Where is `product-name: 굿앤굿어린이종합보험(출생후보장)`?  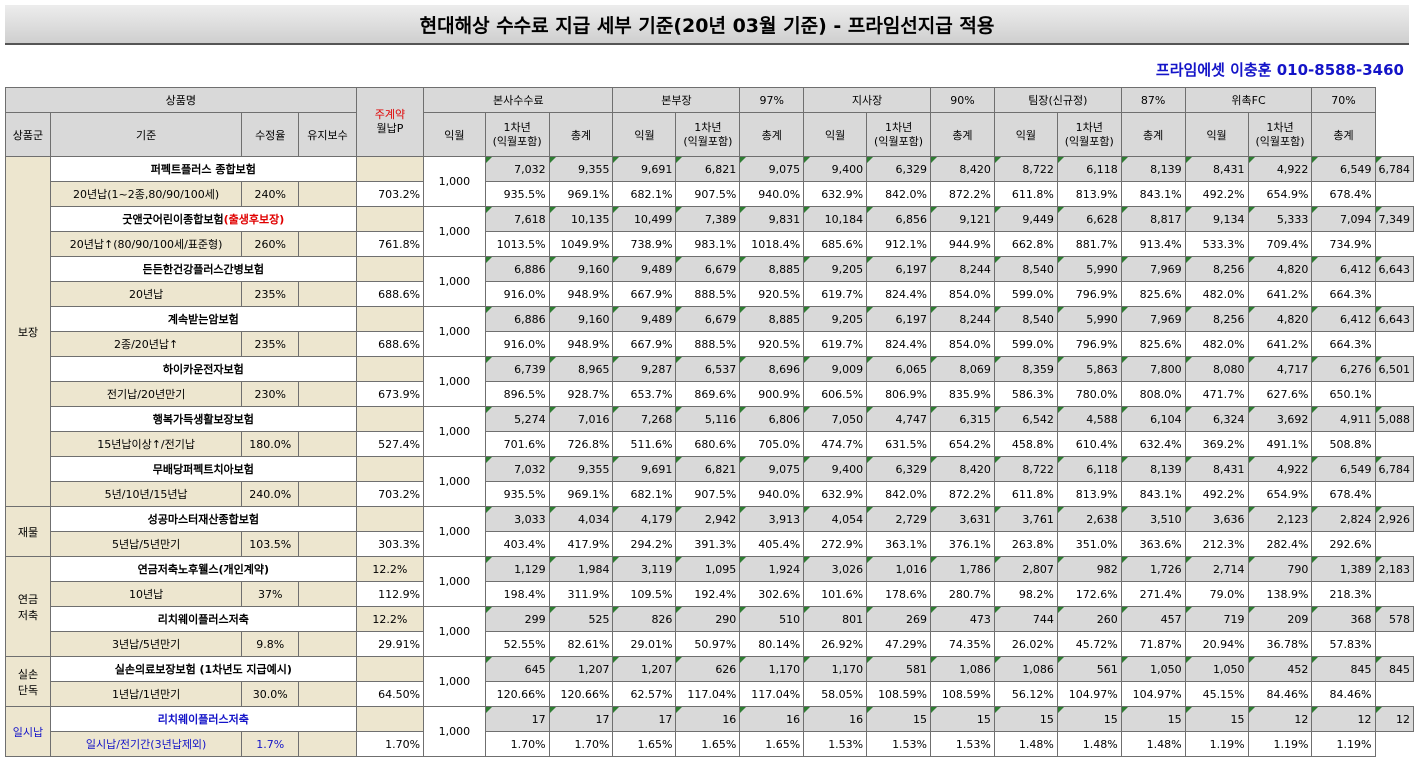
product-name: 굿앤굿어린이종합보험(출생후보장) is located at coordinates (203, 219).